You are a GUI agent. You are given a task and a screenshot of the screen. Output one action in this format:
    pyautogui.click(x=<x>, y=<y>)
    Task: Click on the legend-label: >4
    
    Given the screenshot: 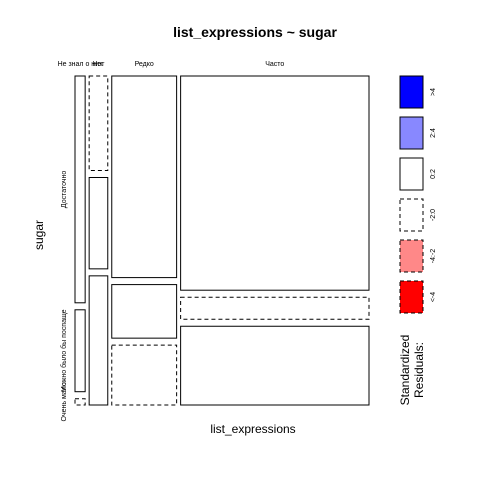 What is the action you would take?
    pyautogui.click(x=433, y=92)
    